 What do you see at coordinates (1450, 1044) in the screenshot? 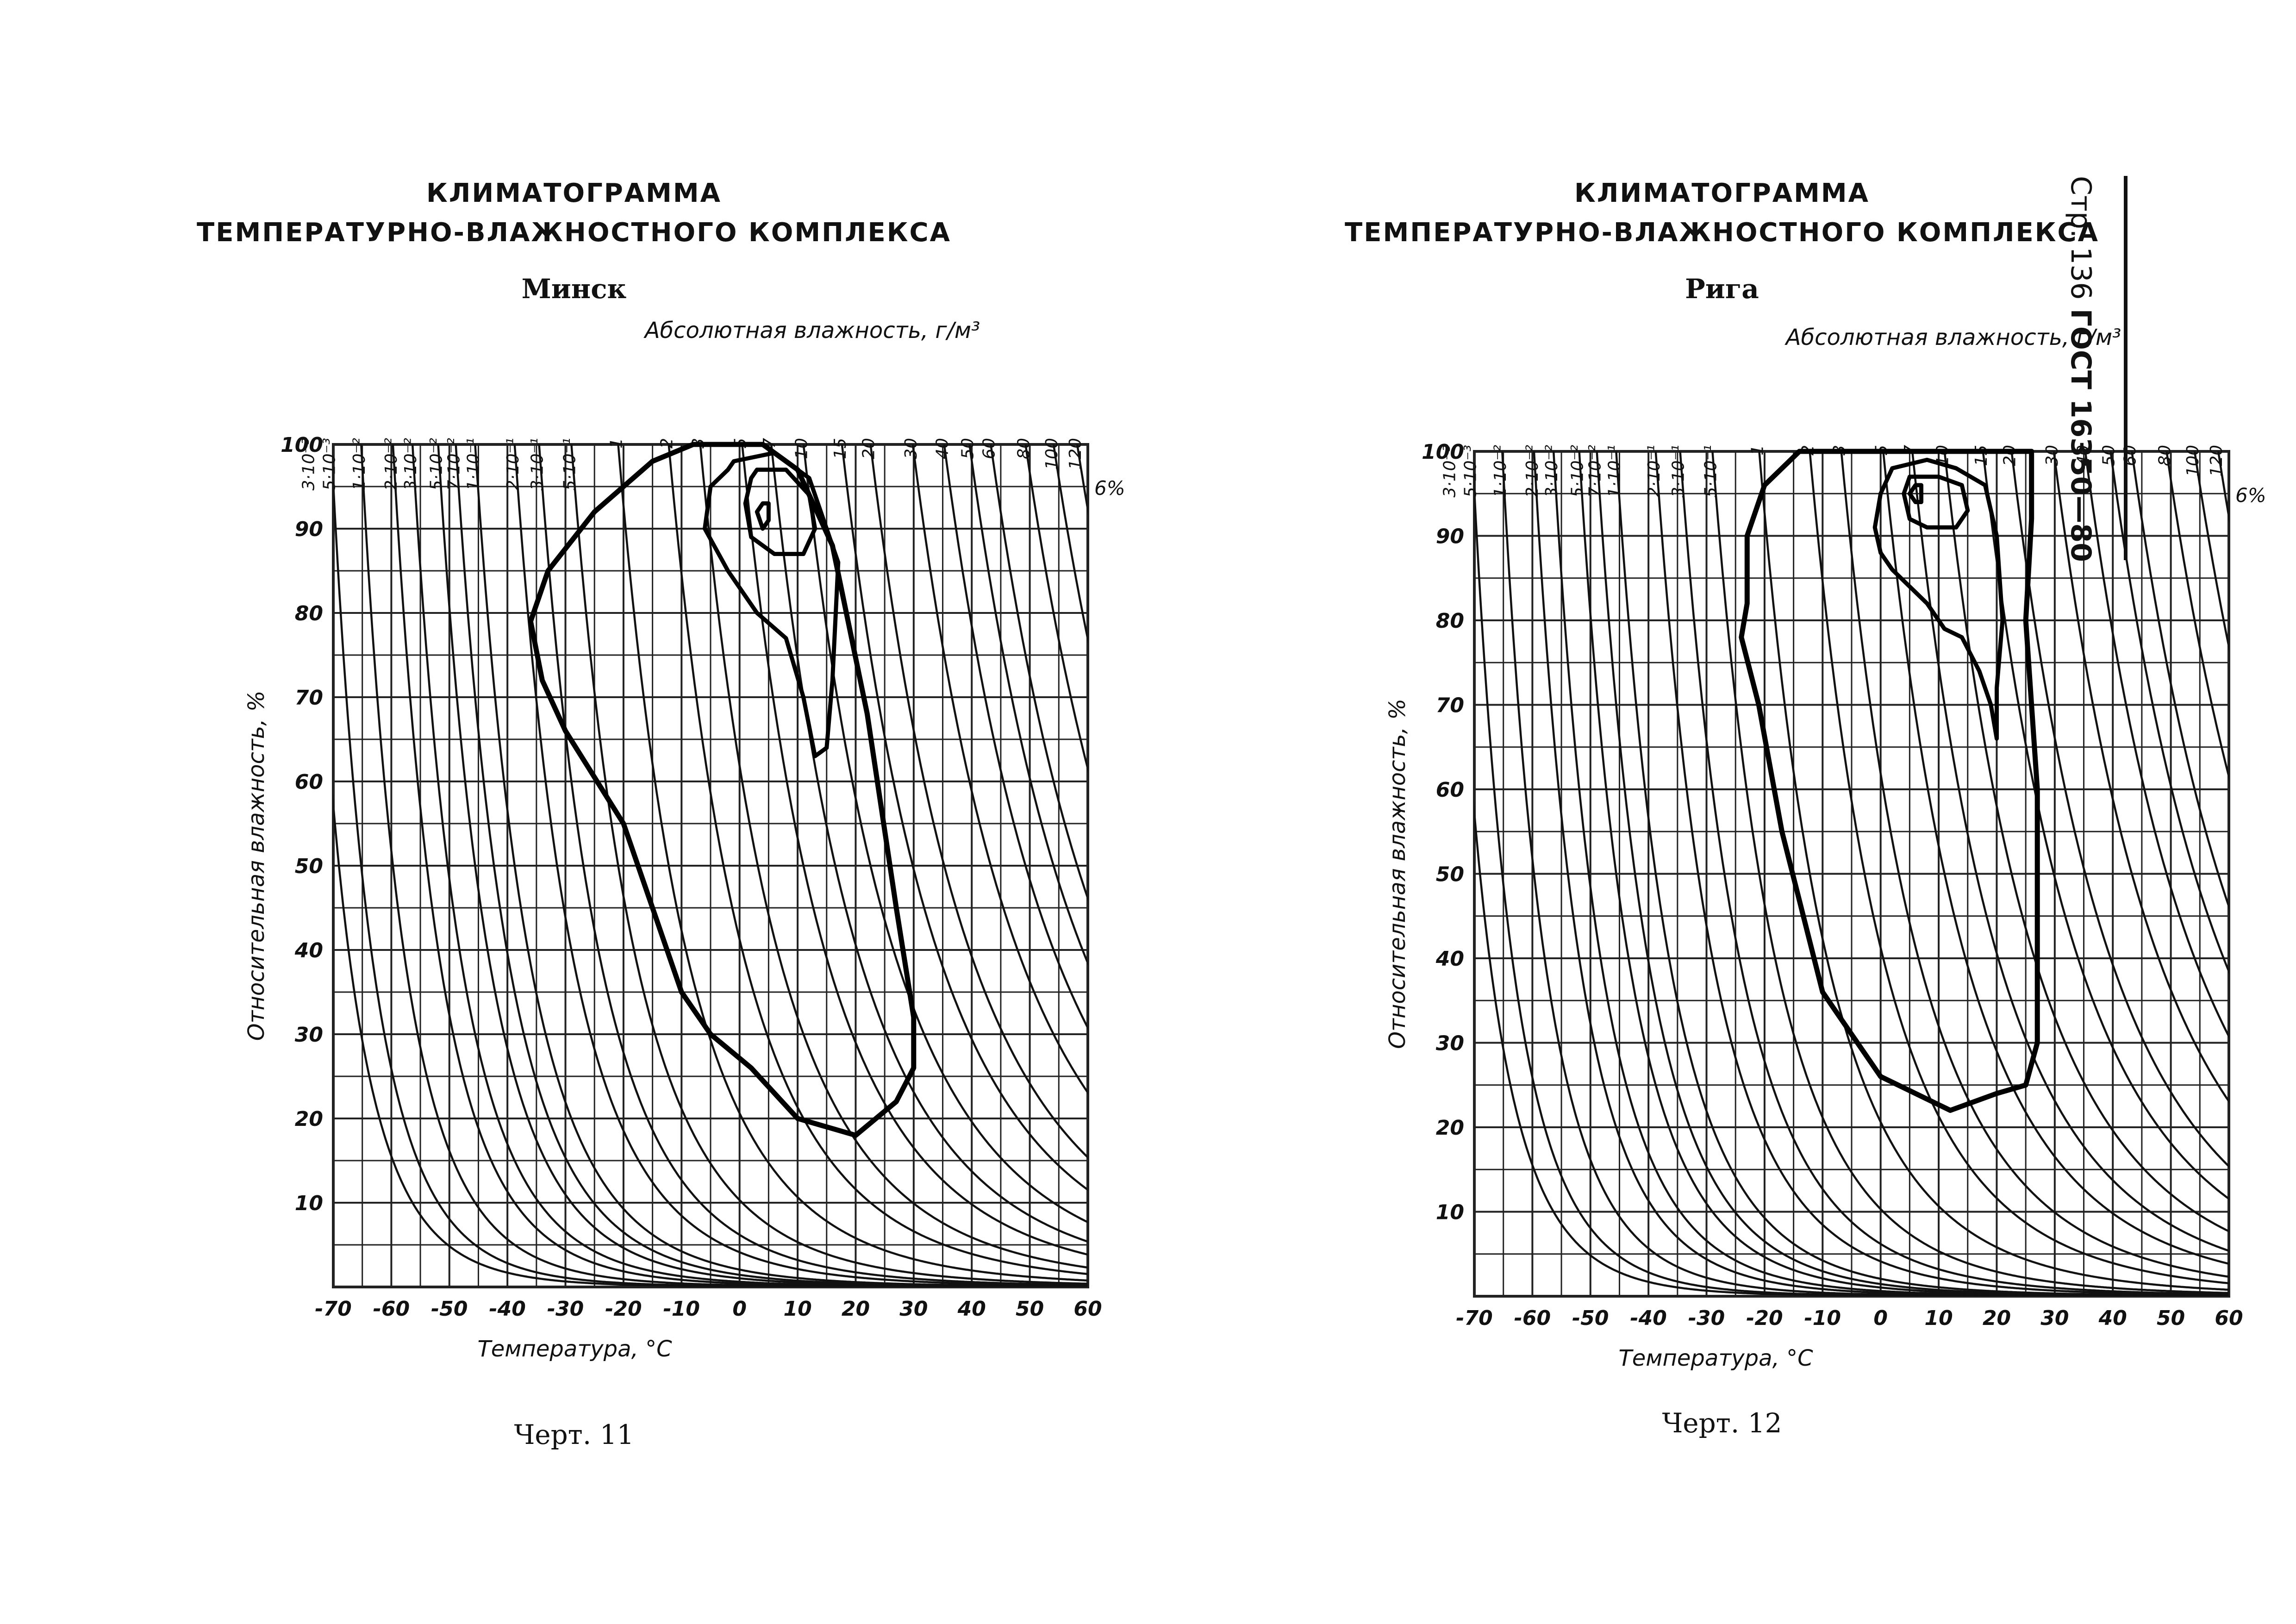
I see `y-tick-label: 30` at bounding box center [1450, 1044].